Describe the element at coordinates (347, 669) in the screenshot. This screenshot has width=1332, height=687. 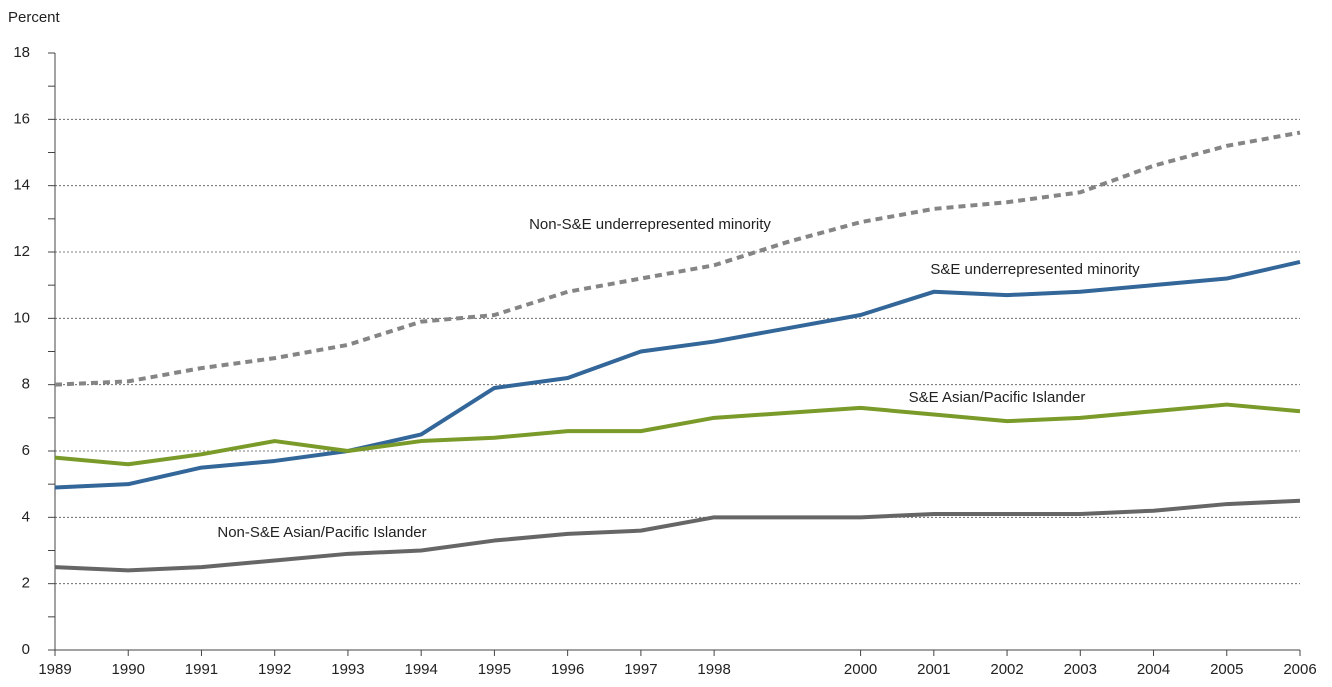
I see `x-tick-label: 1993` at that location.